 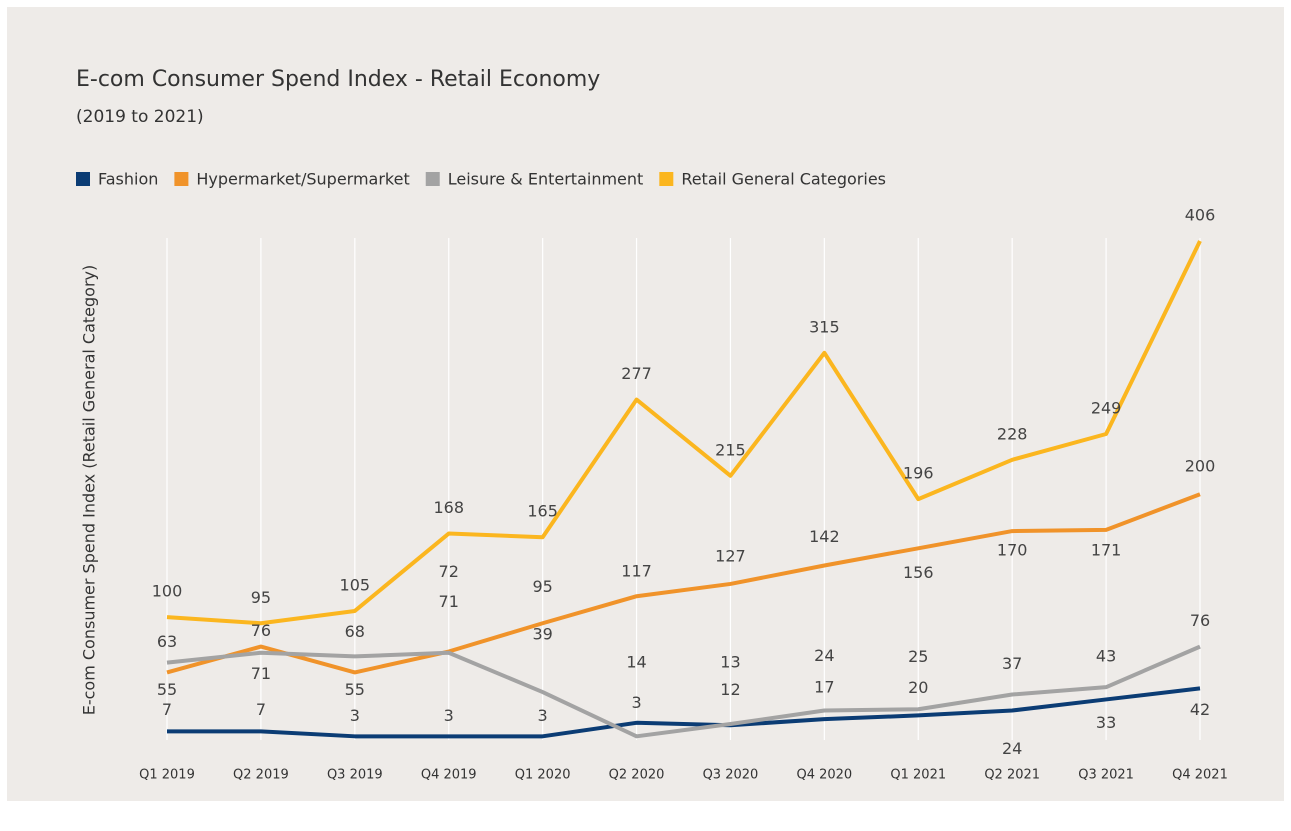 What do you see at coordinates (636, 661) in the screenshot?
I see `data-label: 14` at bounding box center [636, 661].